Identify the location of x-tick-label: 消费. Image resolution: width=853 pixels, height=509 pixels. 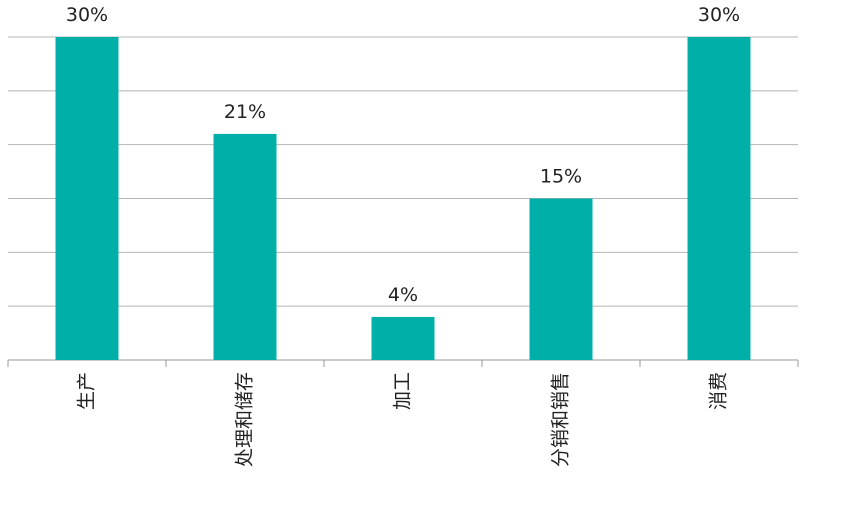
(719, 391).